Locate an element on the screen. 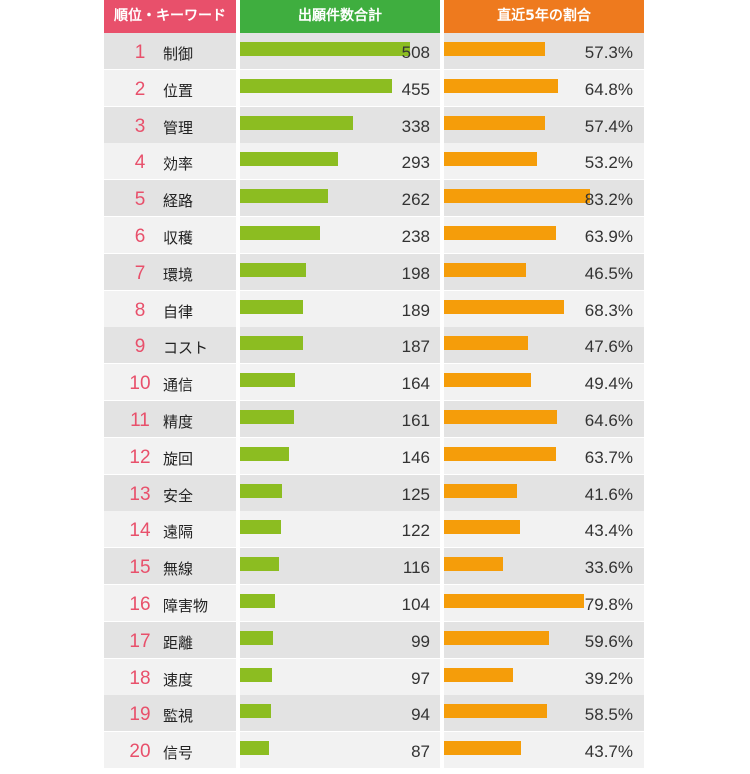 Image resolution: width=750 pixels, height=774 pixels. ratio-cell: 58.5% is located at coordinates (544, 713).